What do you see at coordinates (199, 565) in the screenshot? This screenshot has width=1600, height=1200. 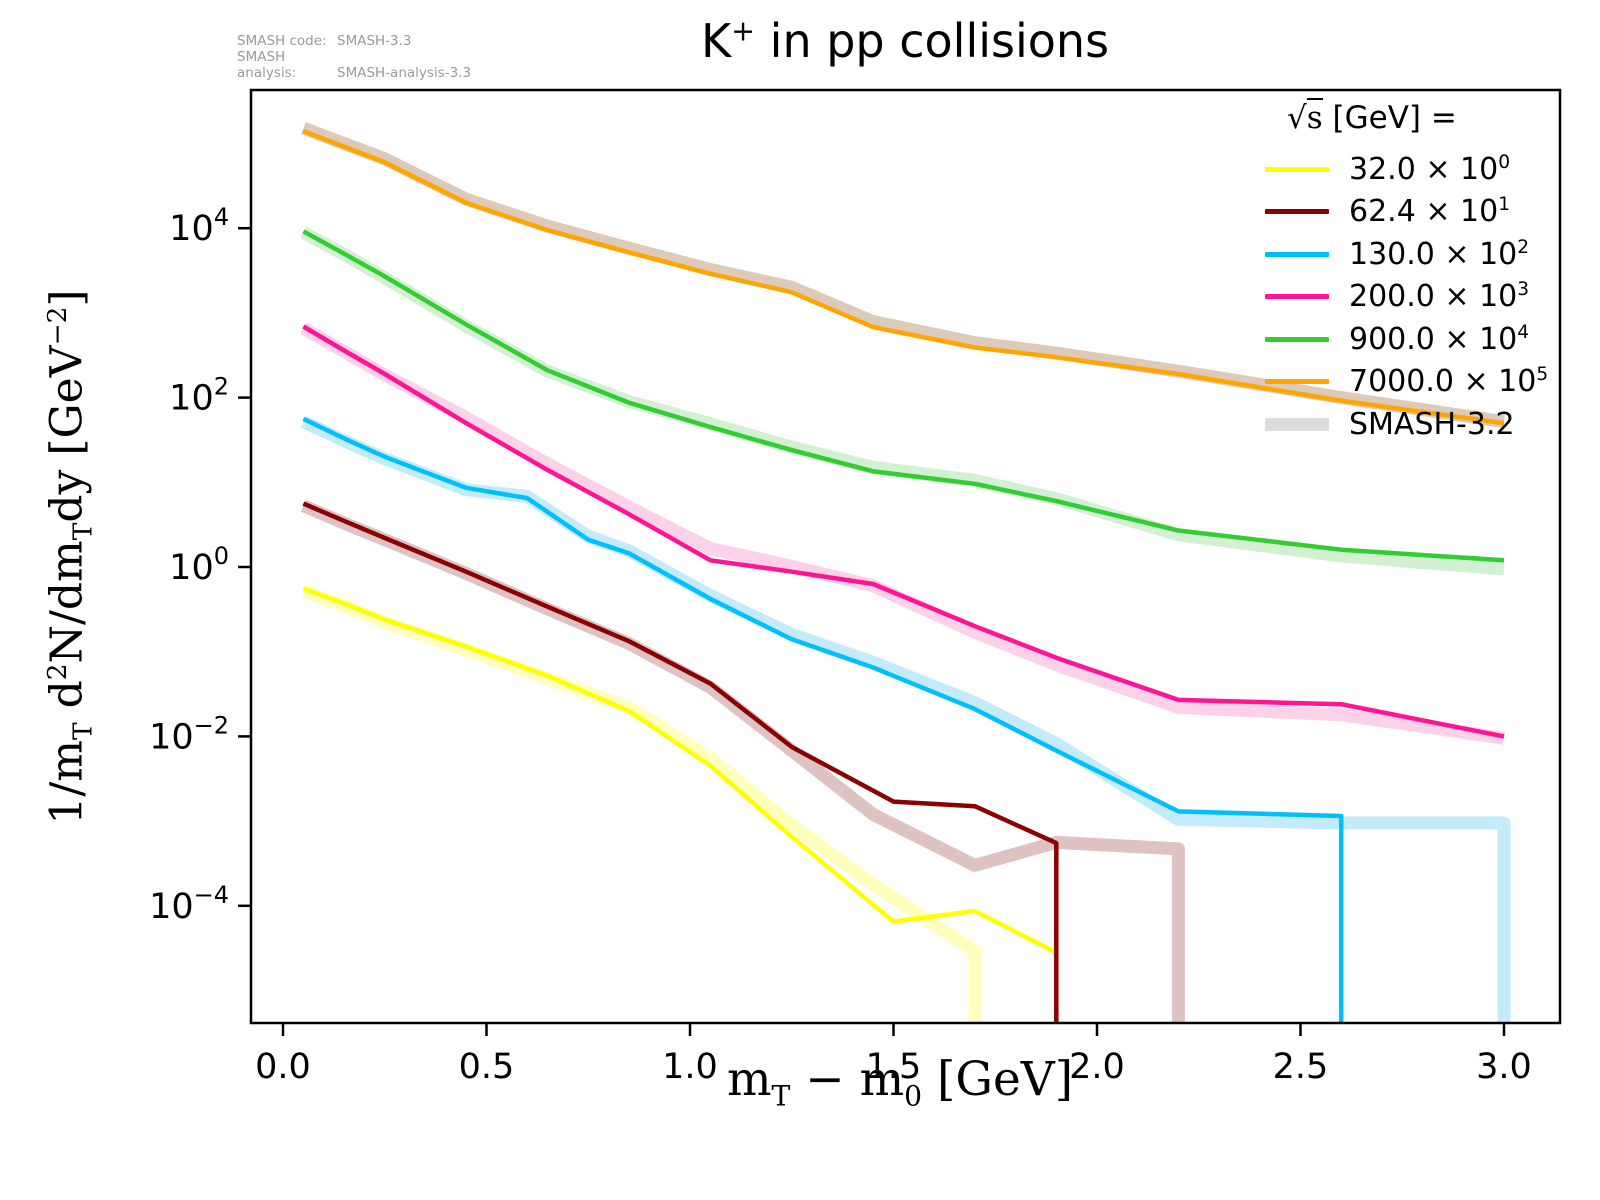 I see `y-tick-label: 10⁰` at bounding box center [199, 565].